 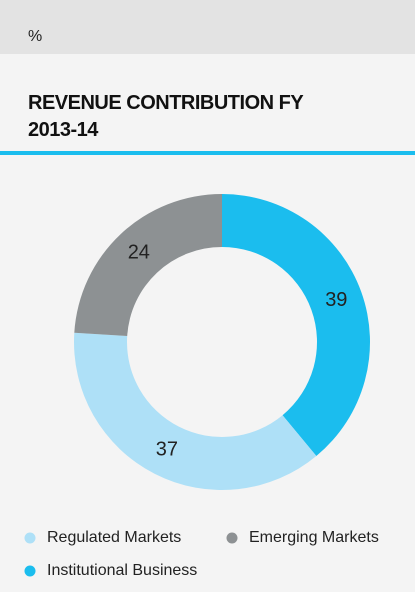 I want to click on unit-label: %, so click(x=35, y=36).